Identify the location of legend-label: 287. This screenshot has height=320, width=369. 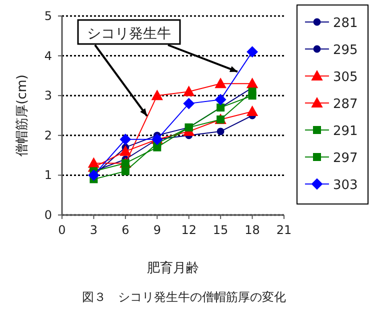
(345, 104).